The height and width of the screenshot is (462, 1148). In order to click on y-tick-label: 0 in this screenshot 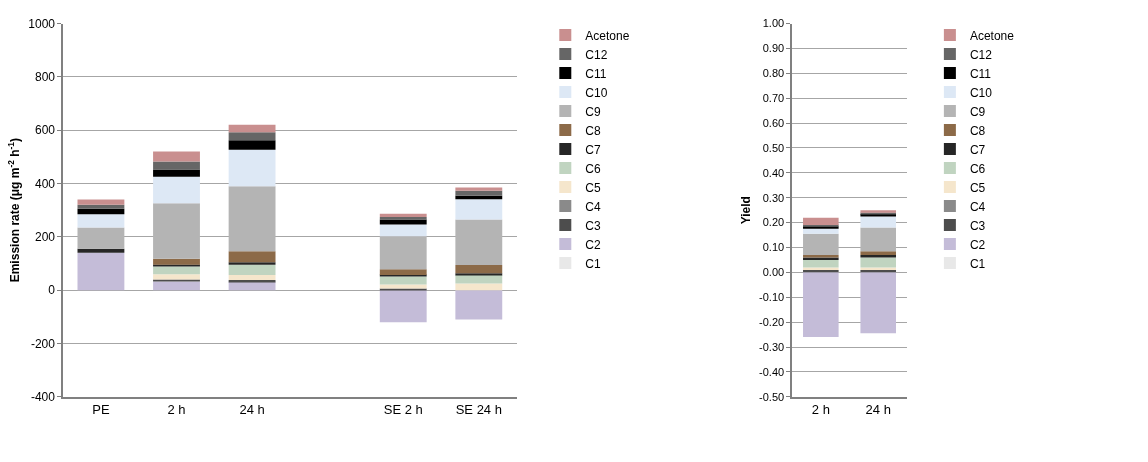, I will do `click(52, 290)`.